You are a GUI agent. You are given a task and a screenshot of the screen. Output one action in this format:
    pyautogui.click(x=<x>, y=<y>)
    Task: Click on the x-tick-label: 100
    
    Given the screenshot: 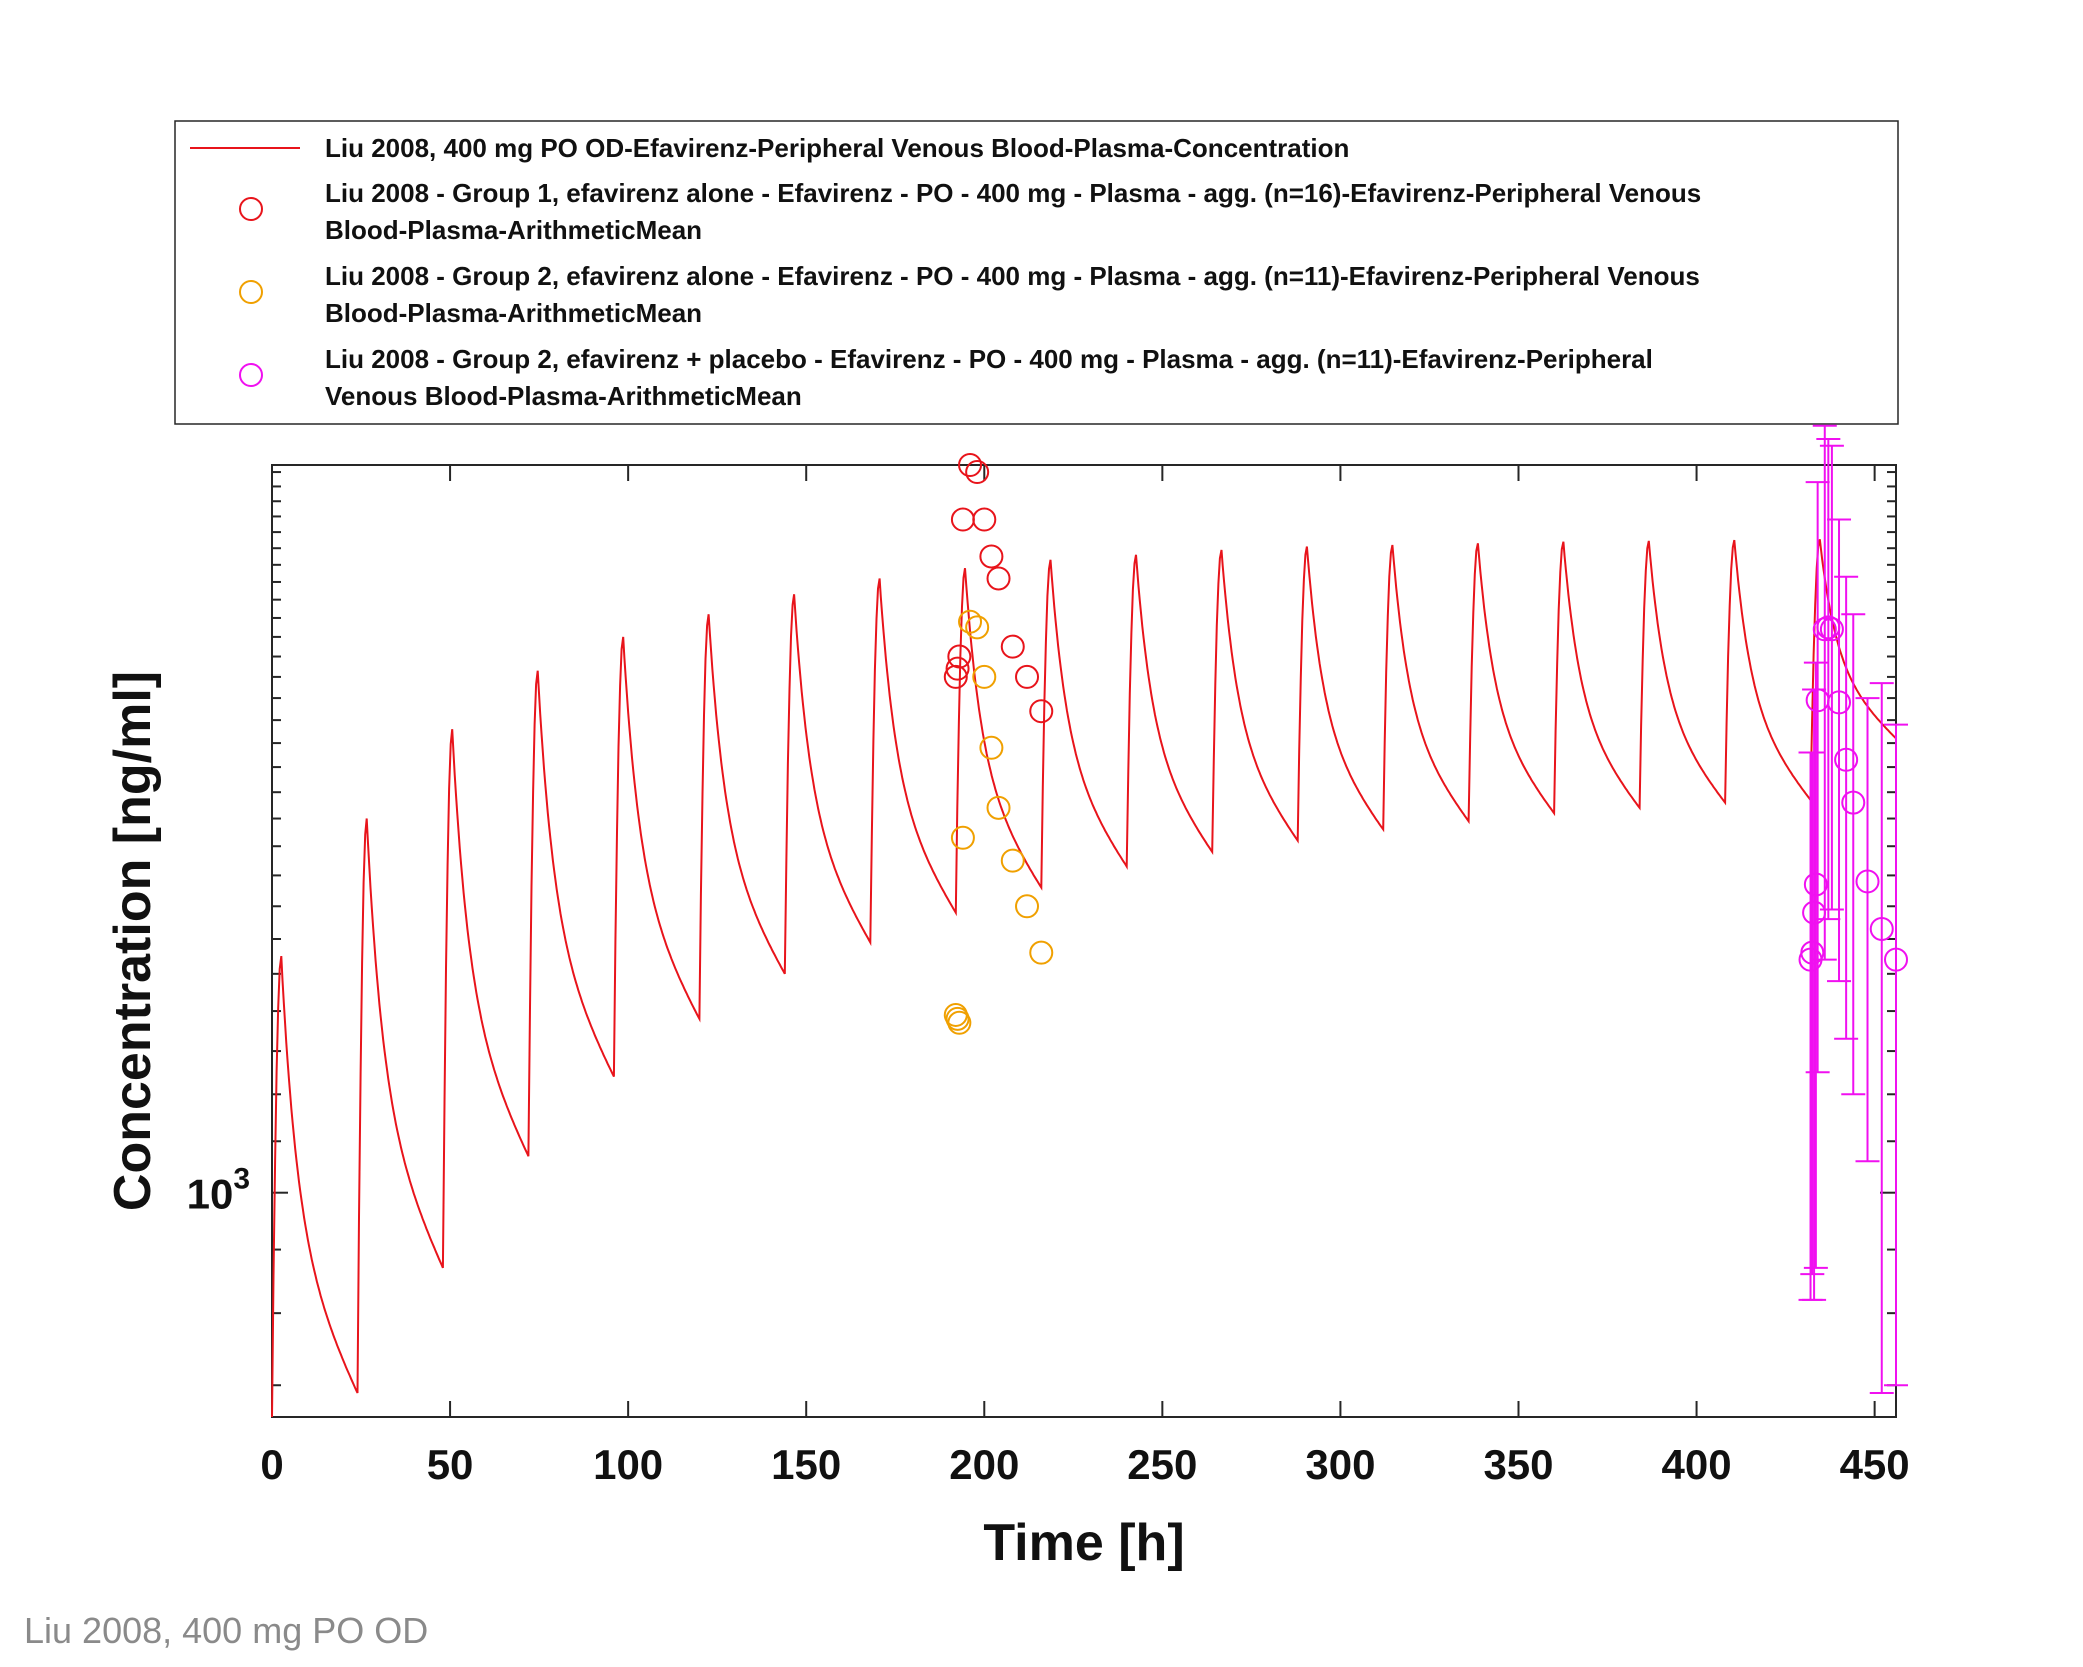 What is the action you would take?
    pyautogui.click(x=628, y=1464)
    